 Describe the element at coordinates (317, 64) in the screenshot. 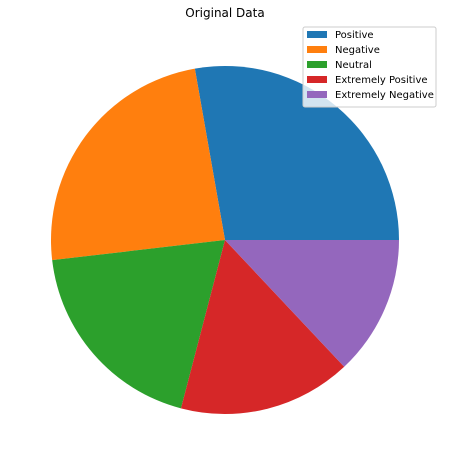

I see `legend-swatch-neutral` at that location.